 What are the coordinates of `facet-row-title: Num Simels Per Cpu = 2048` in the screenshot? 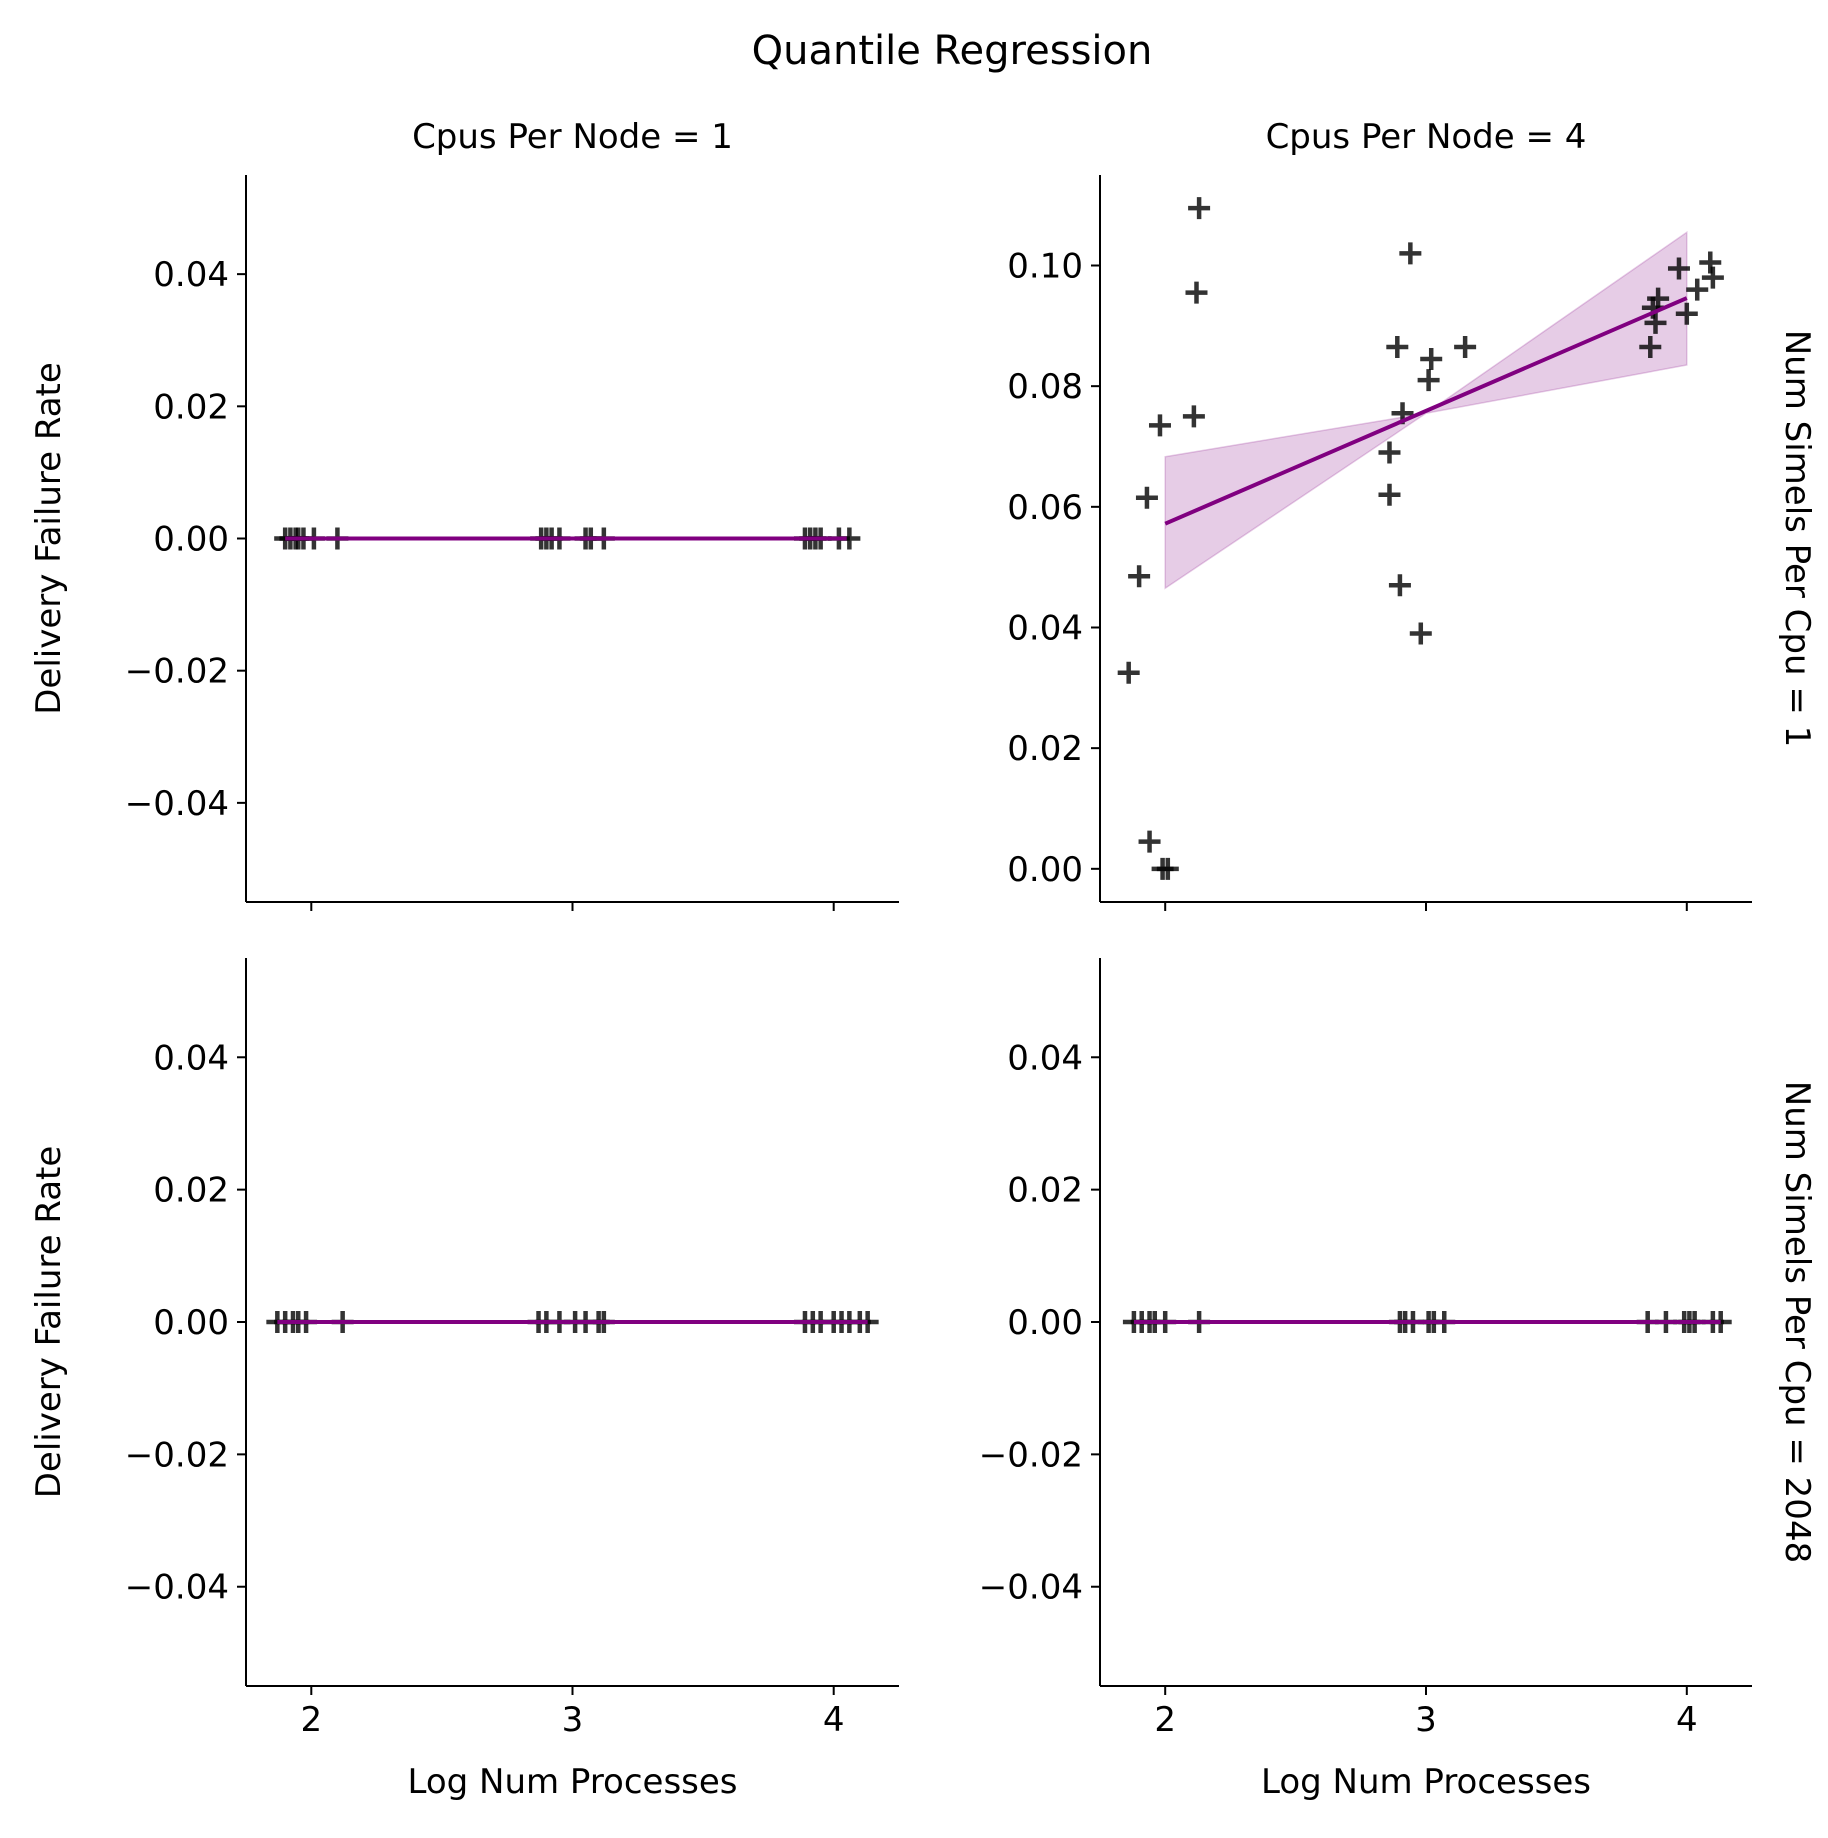 It's located at (1797, 1322).